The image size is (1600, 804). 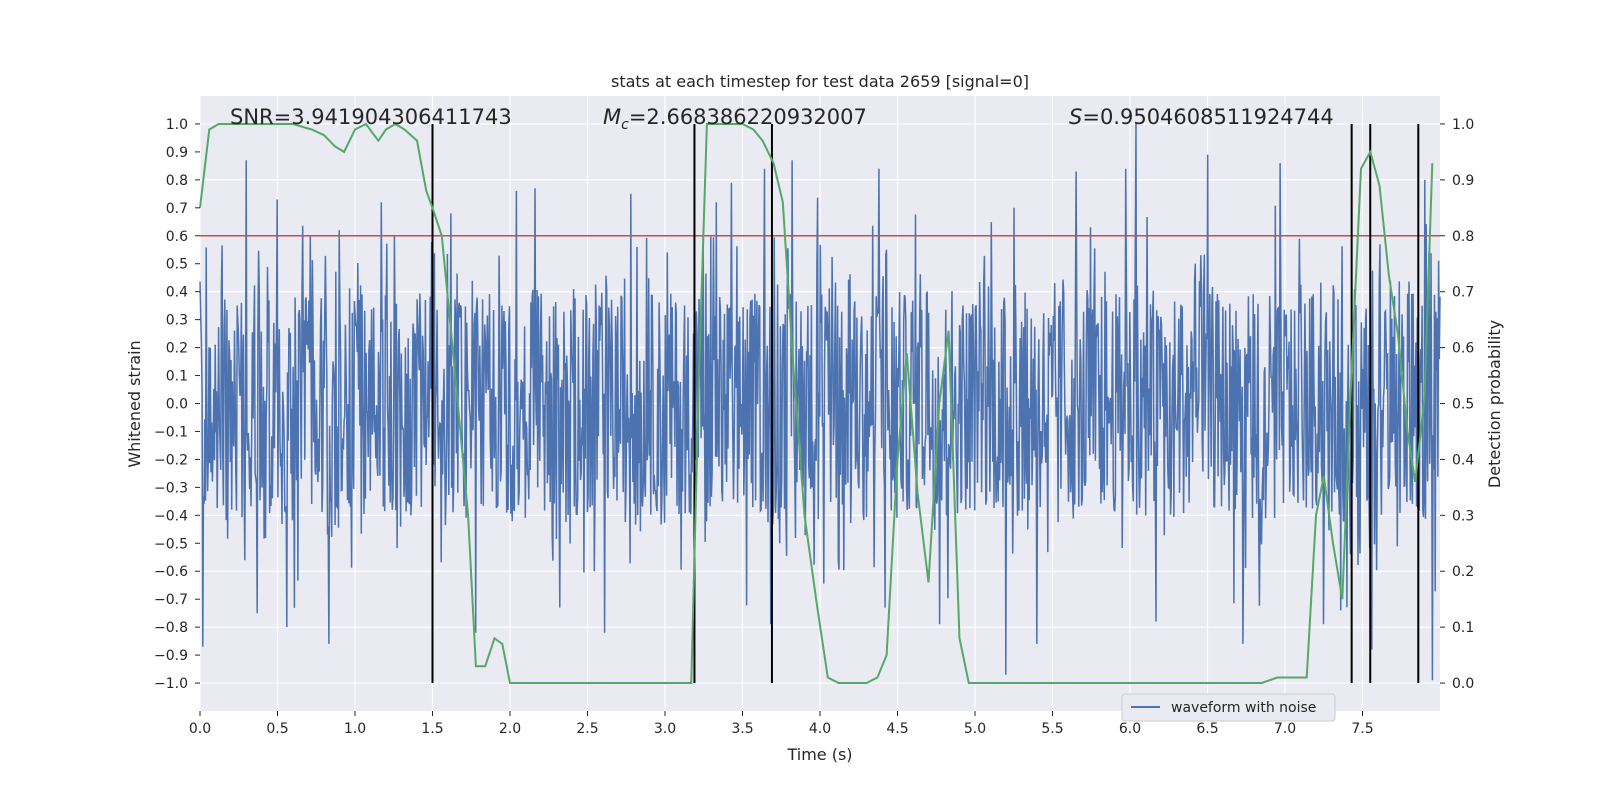 What do you see at coordinates (625, 125) in the screenshot?
I see `chirp-mass-subscript: c` at bounding box center [625, 125].